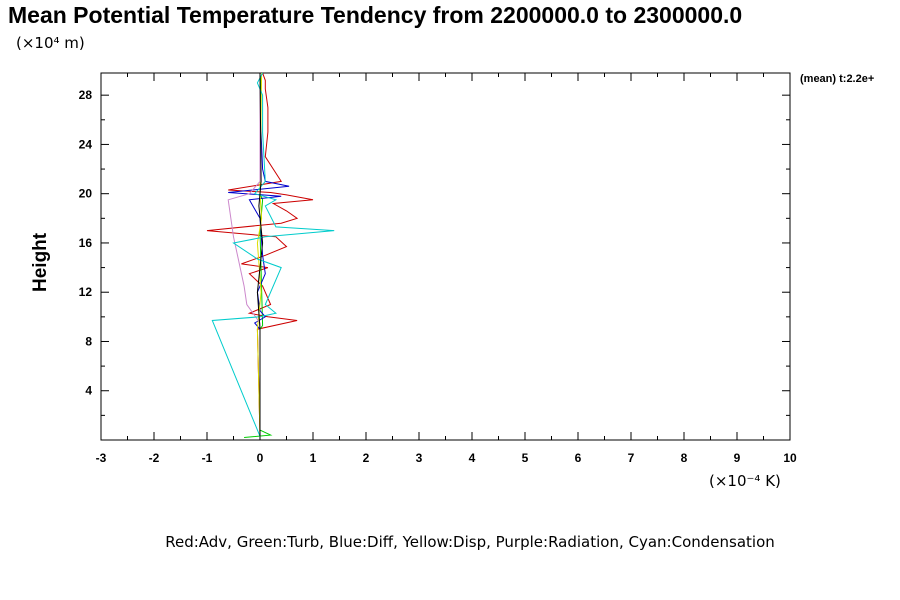  I want to click on x-tick-label: 10, so click(790, 458).